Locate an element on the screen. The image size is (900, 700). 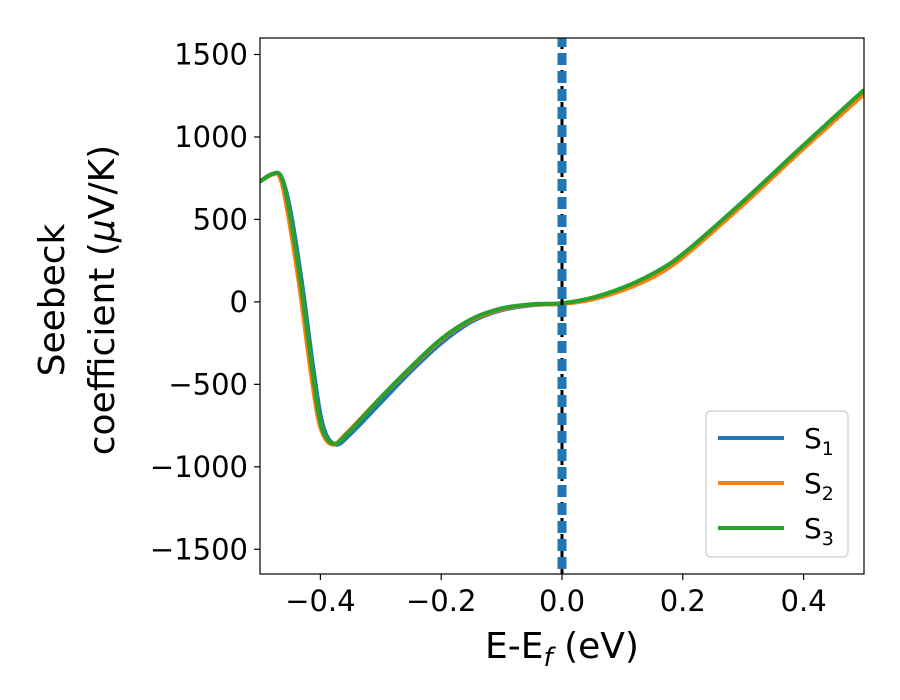
x-axis: −0.4 −0.2 0.0 0.2 0.4 is located at coordinates (556, 596).